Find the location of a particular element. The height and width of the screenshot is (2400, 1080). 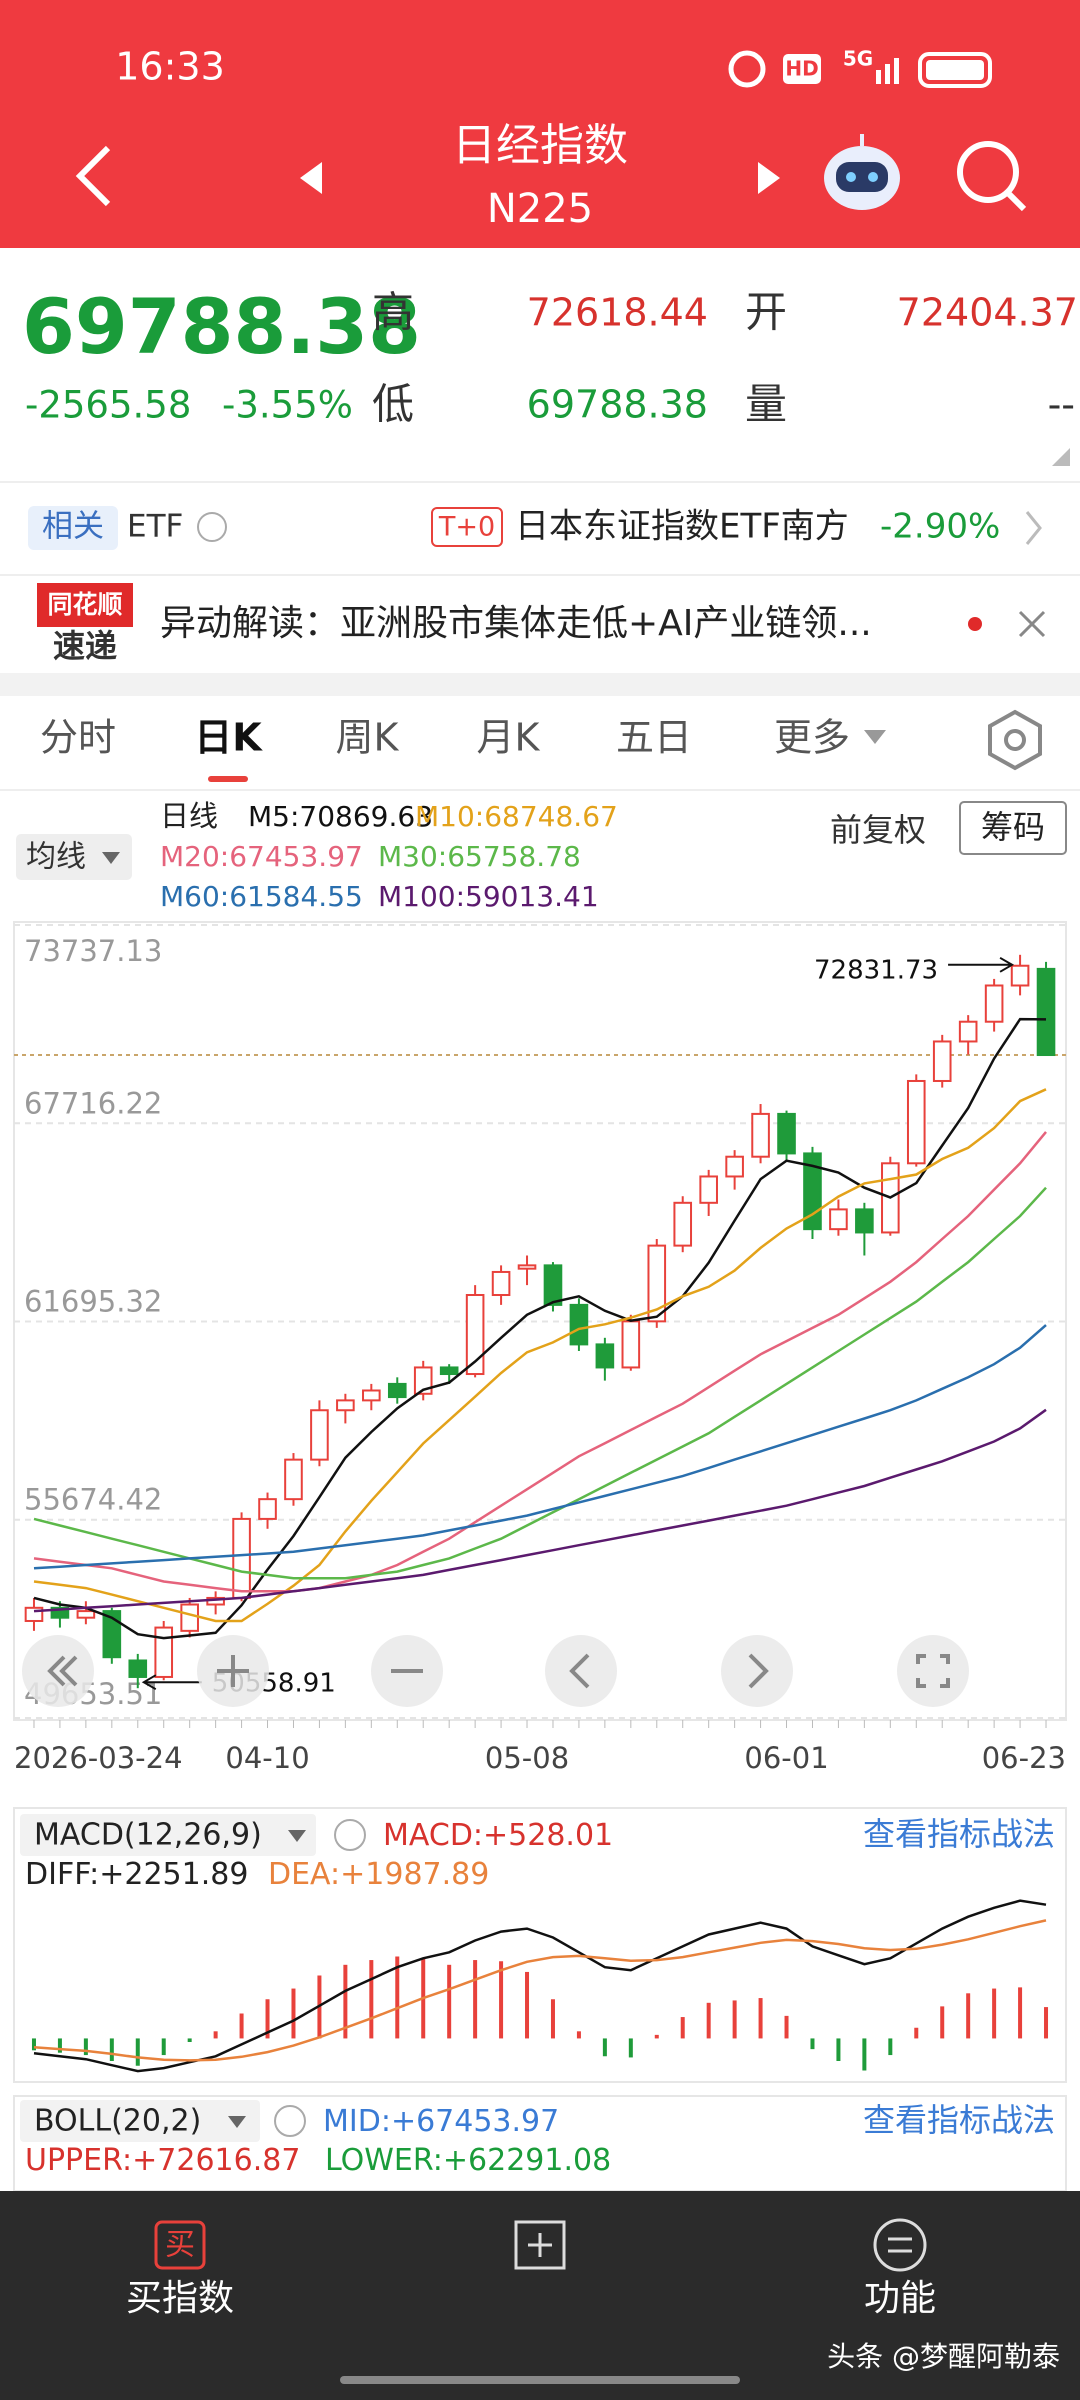

value: 2251.89 is located at coordinates (186, 1874).